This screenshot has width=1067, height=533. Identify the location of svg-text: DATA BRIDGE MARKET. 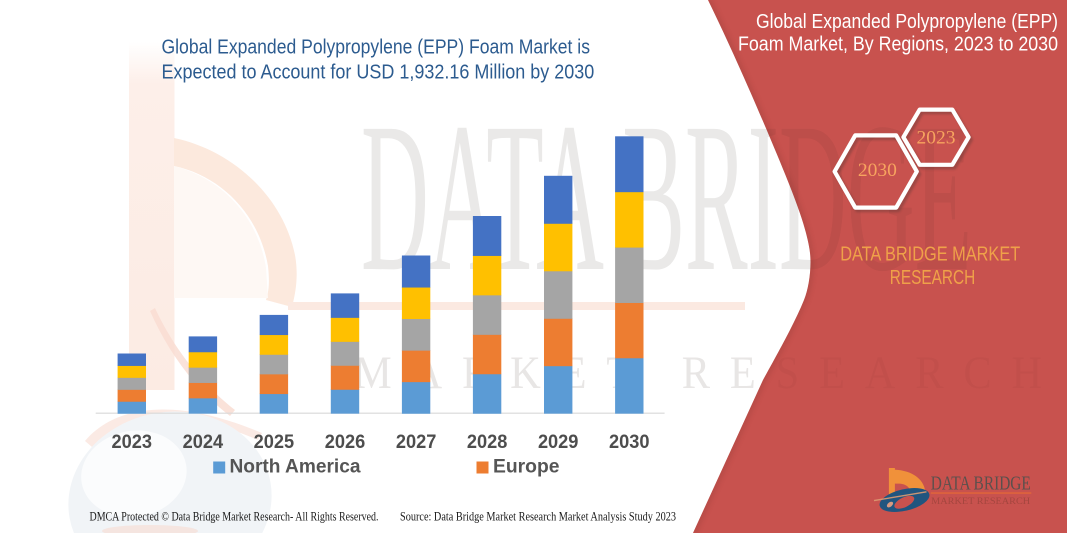
(930, 255).